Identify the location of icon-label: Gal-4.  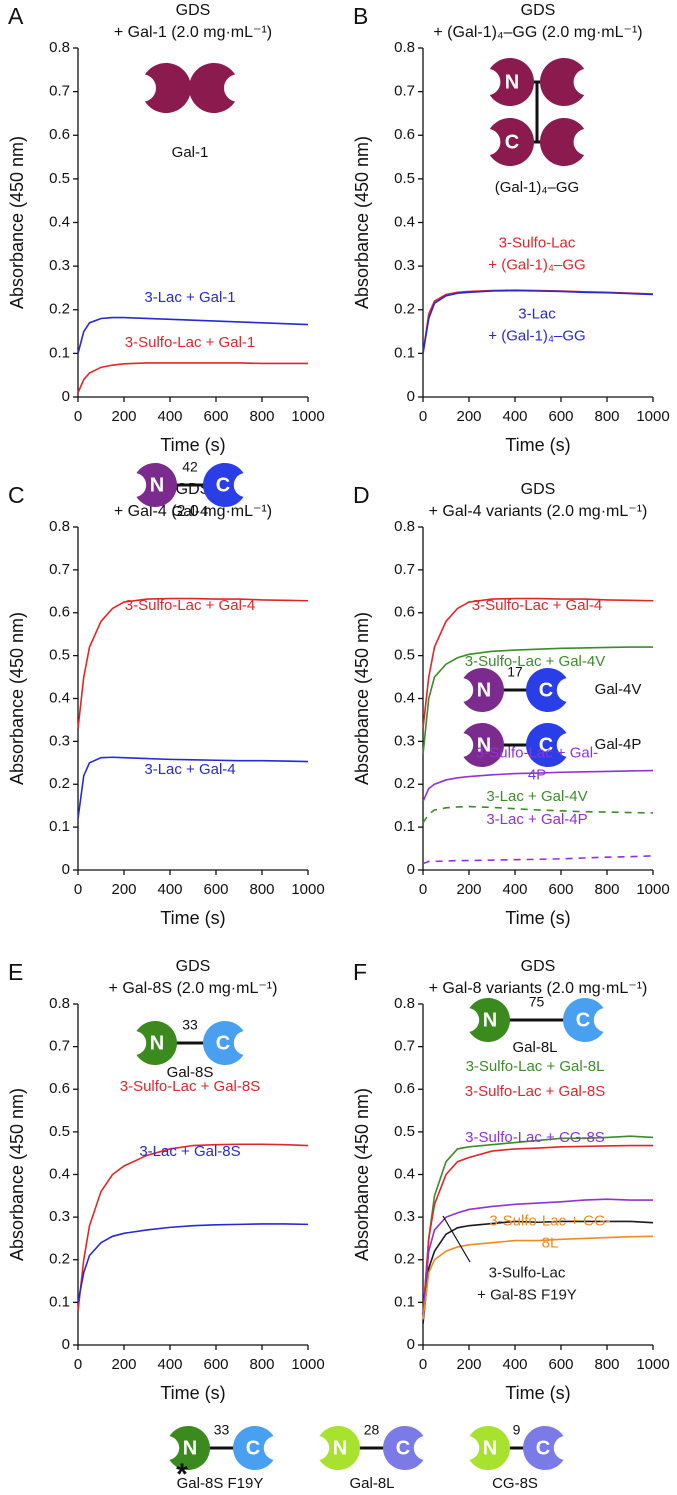
(190, 511).